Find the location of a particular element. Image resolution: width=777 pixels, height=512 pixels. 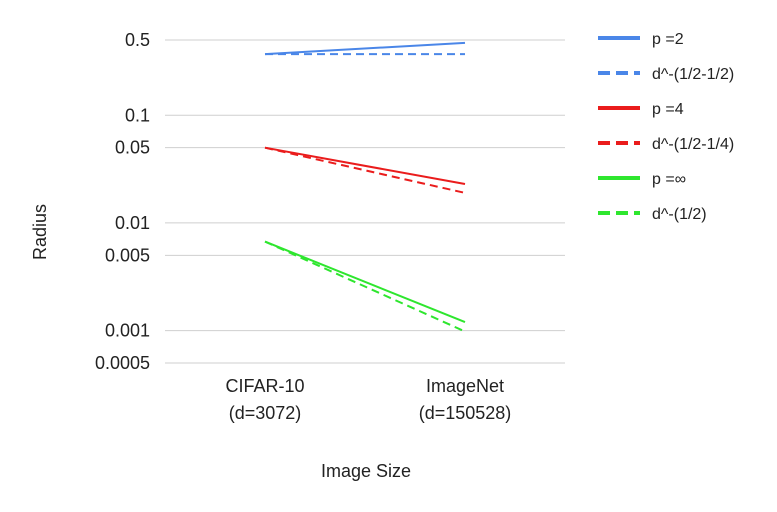

x-category-sublabel: (d=150528) is located at coordinates (465, 413).